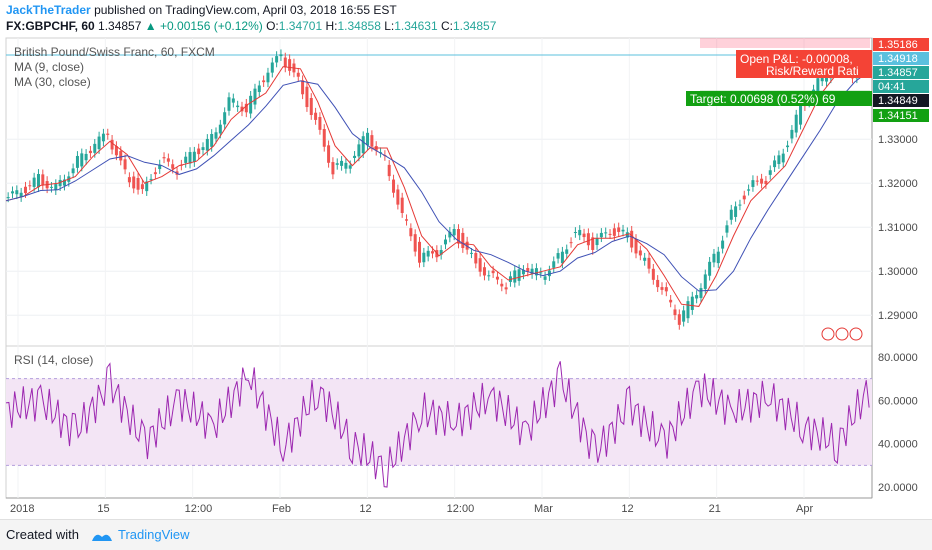  I want to click on open-label: O:, so click(272, 26).